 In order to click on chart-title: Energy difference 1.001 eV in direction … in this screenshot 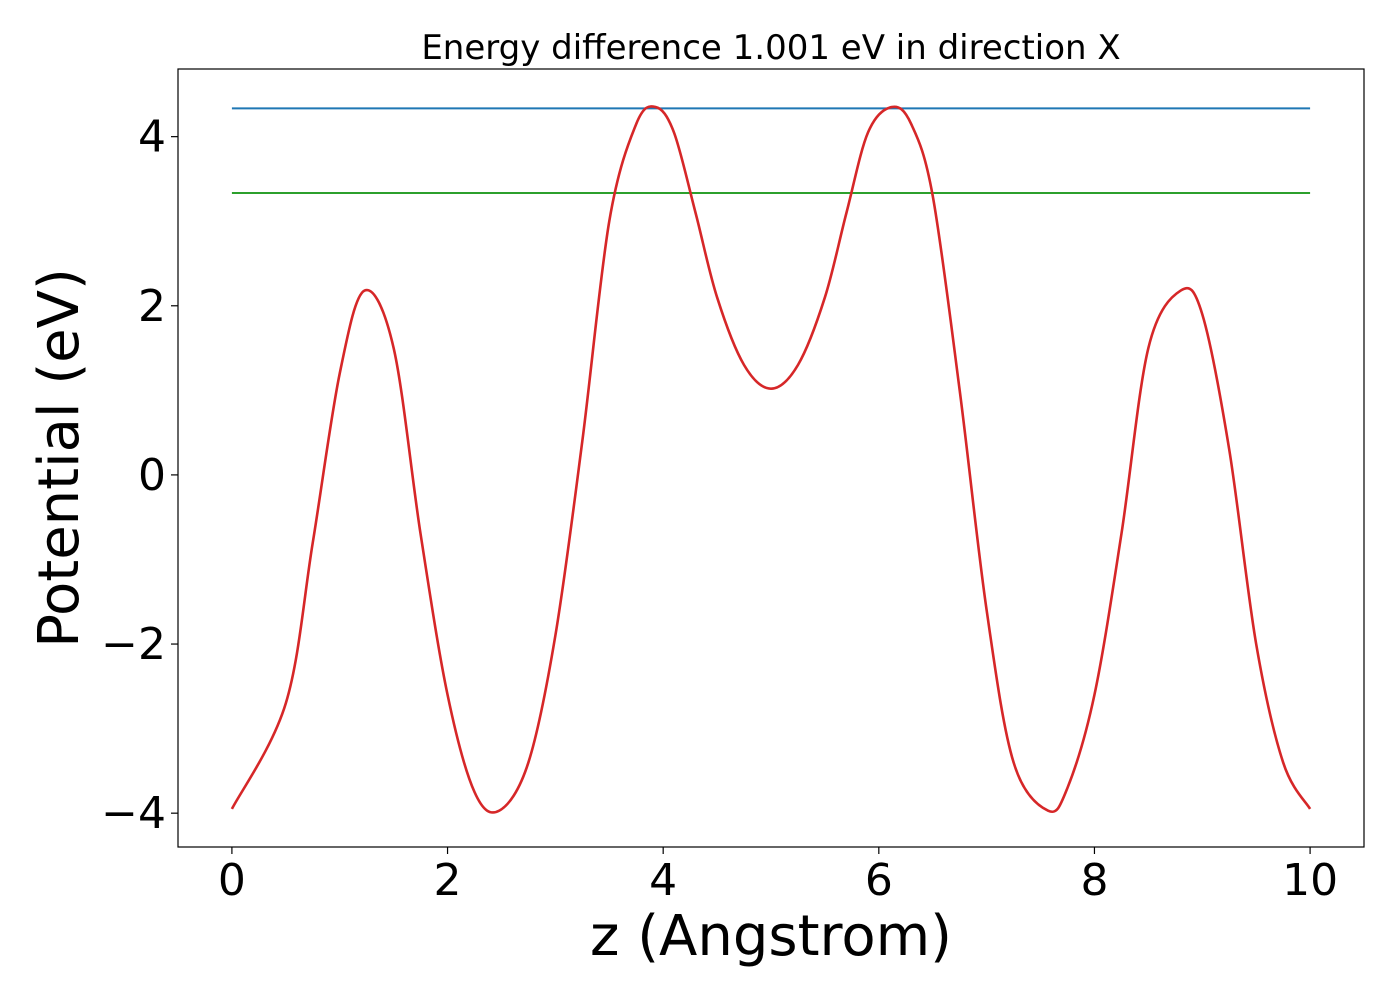, I will do `click(770, 48)`.